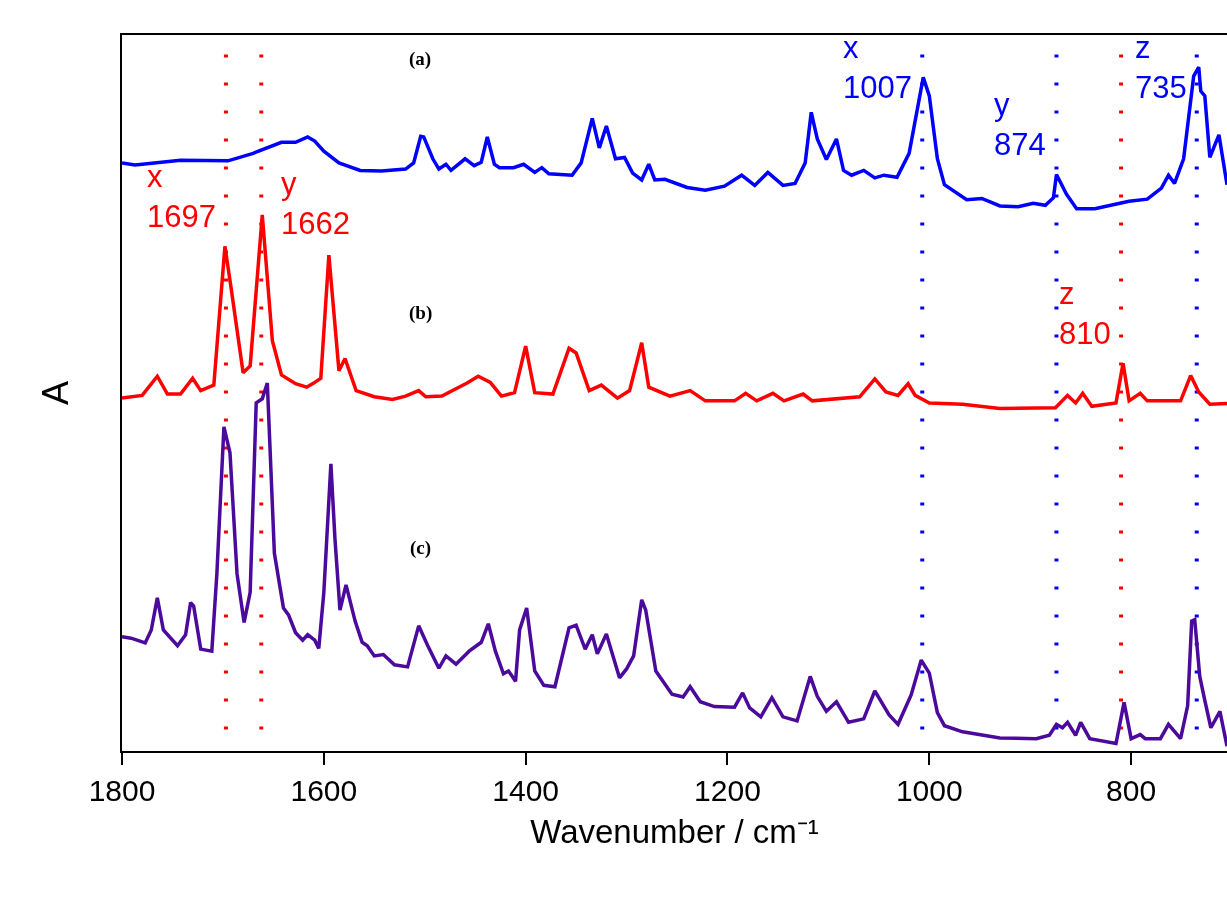 This screenshot has height=917, width=1227. Describe the element at coordinates (1131, 790) in the screenshot. I see `x-tick-label: 800` at that location.